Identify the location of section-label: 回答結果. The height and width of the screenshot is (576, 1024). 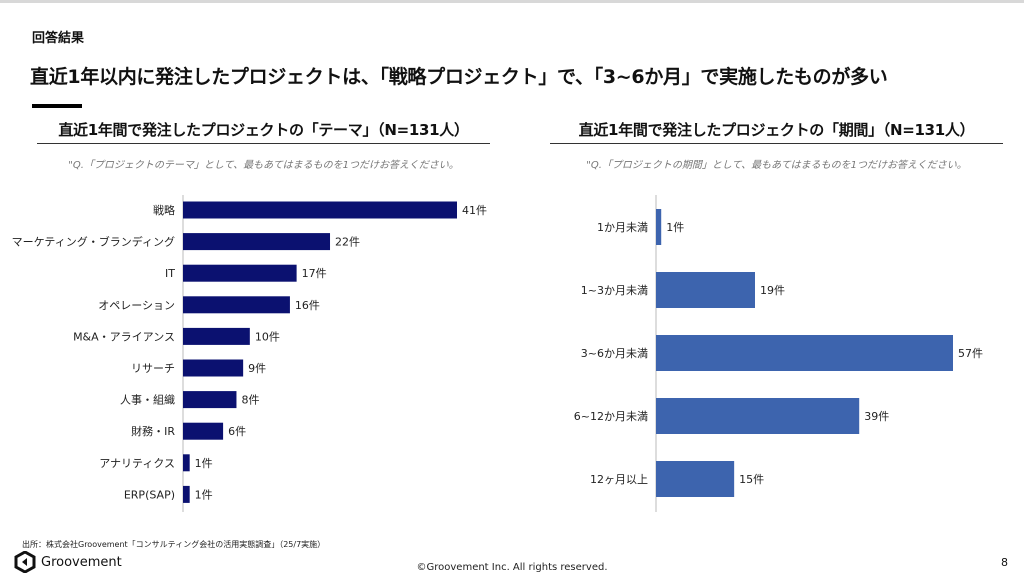
(58, 38).